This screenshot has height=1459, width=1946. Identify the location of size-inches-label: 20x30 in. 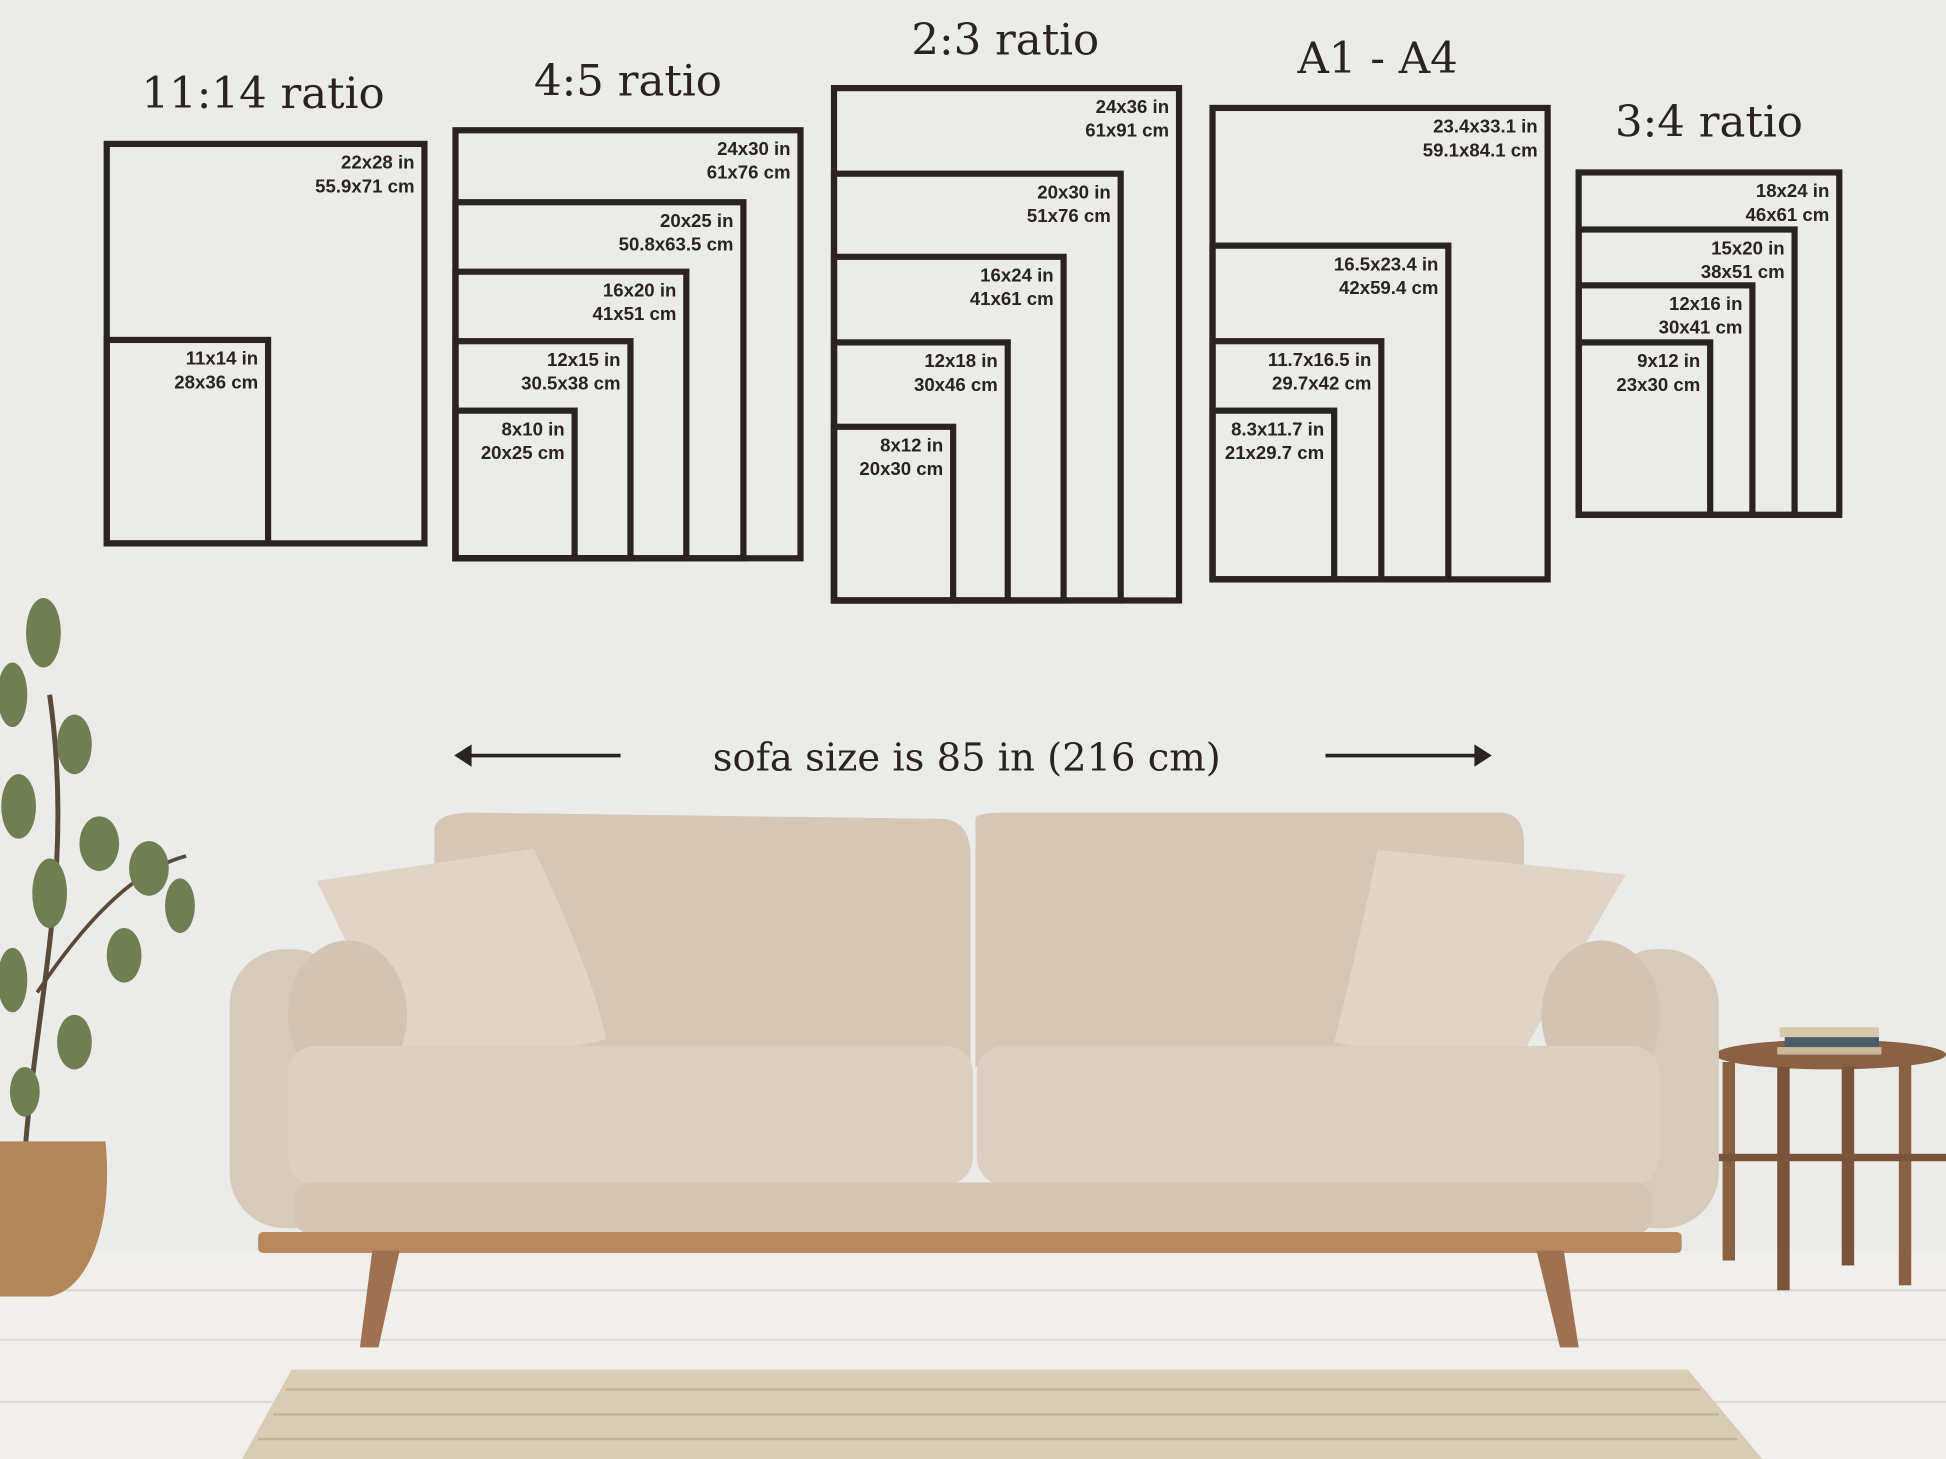
(1073, 192).